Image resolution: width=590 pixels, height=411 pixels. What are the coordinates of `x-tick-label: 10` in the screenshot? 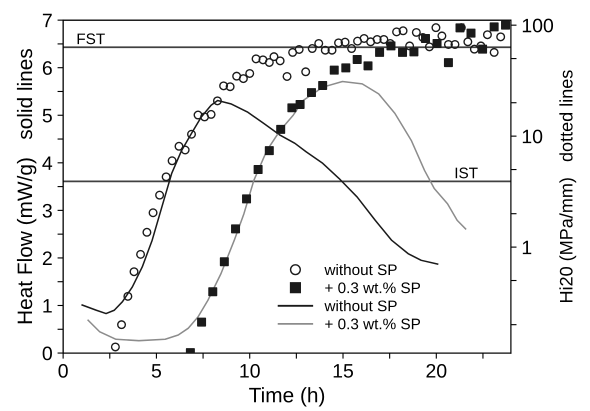 It's located at (250, 371).